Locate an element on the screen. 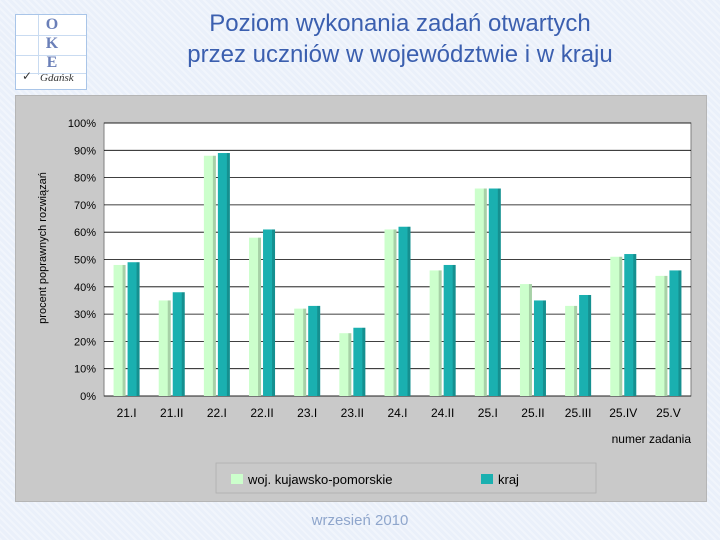 Image resolution: width=720 pixels, height=540 pixels. footer-date: wrzesień 2010 is located at coordinates (360, 520).